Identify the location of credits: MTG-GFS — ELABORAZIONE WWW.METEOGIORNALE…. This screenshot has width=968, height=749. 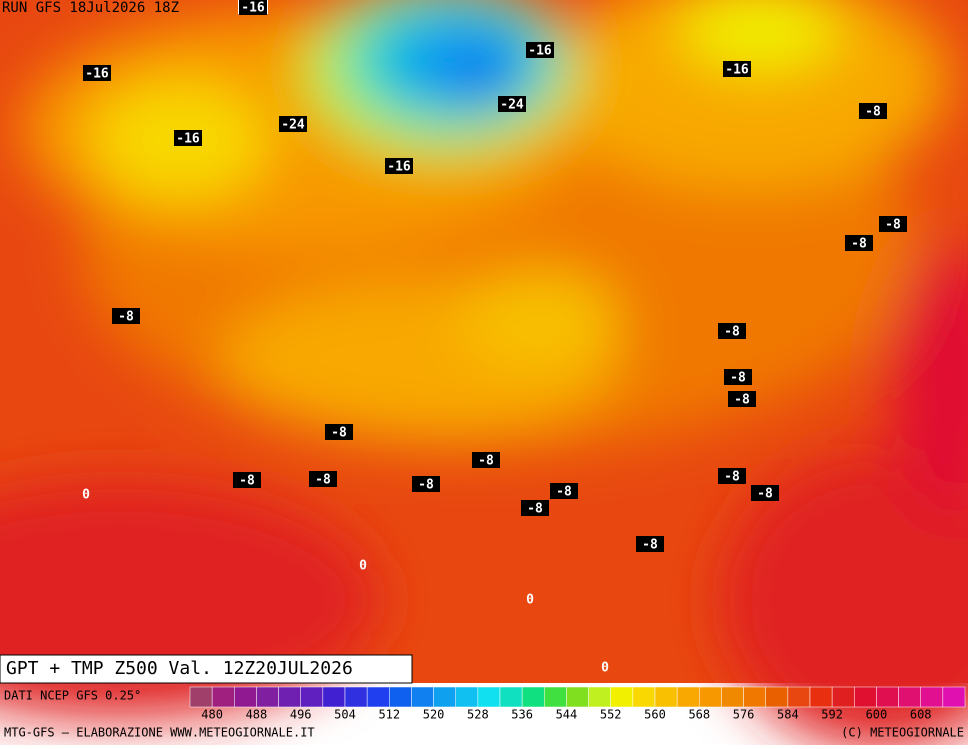
(159, 733).